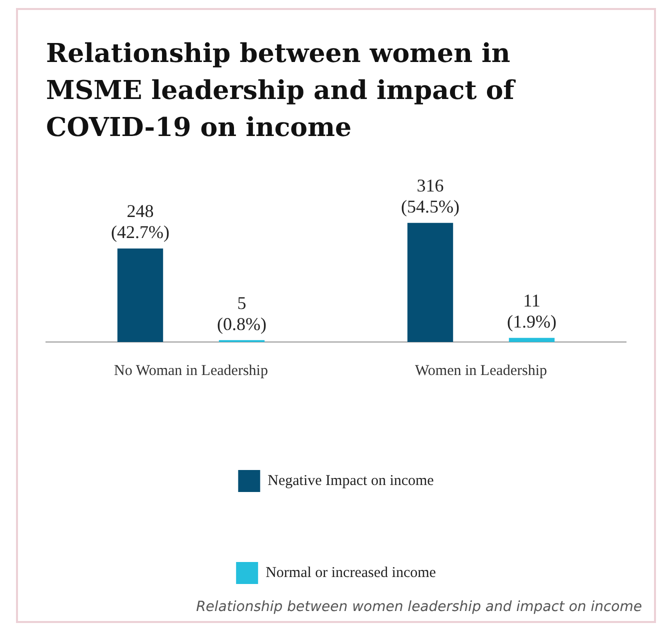 This screenshot has height=631, width=665. What do you see at coordinates (531, 311) in the screenshot?
I see `data-label: 11 (1.9%)` at bounding box center [531, 311].